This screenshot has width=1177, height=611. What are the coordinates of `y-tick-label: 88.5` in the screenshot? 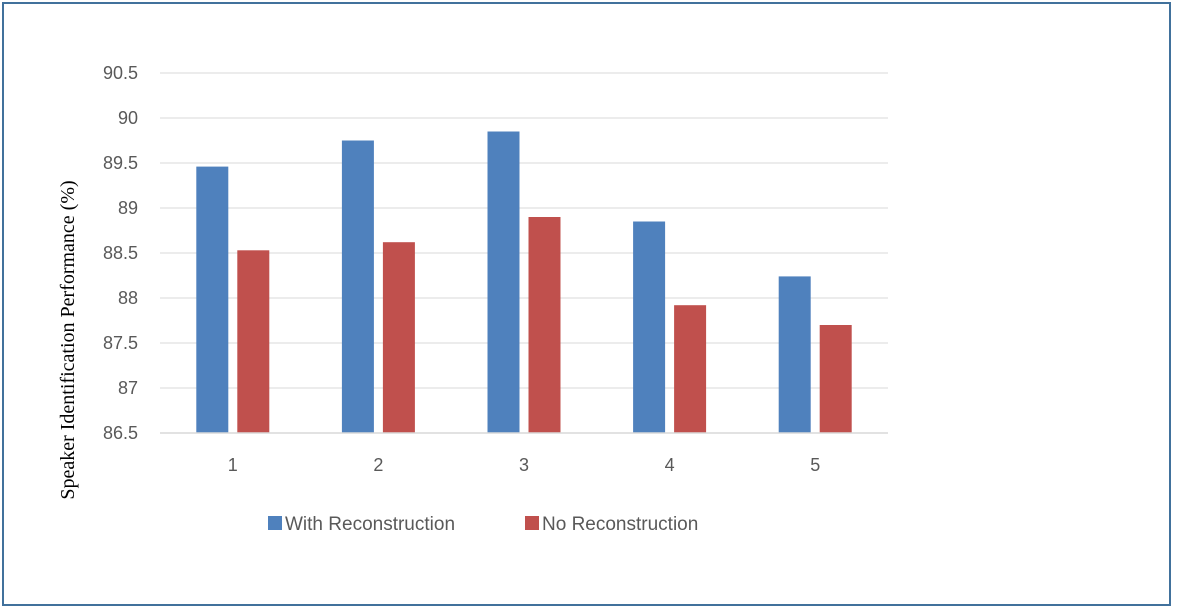 It's located at (120, 253).